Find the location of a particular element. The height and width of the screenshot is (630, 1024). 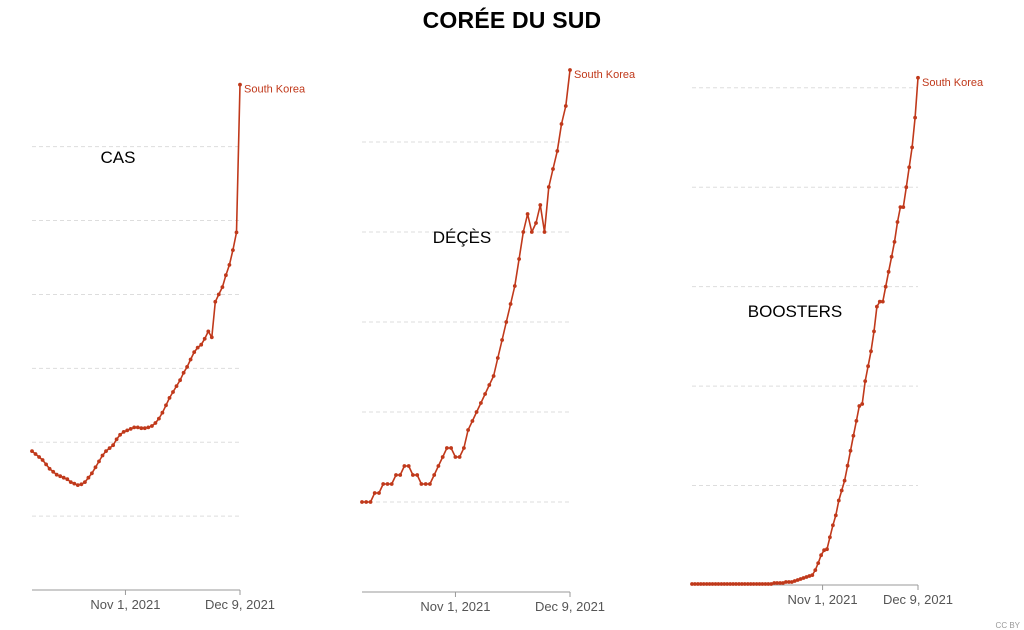

x-tick-label-0: Nov 1, 2021 is located at coordinates (823, 599).